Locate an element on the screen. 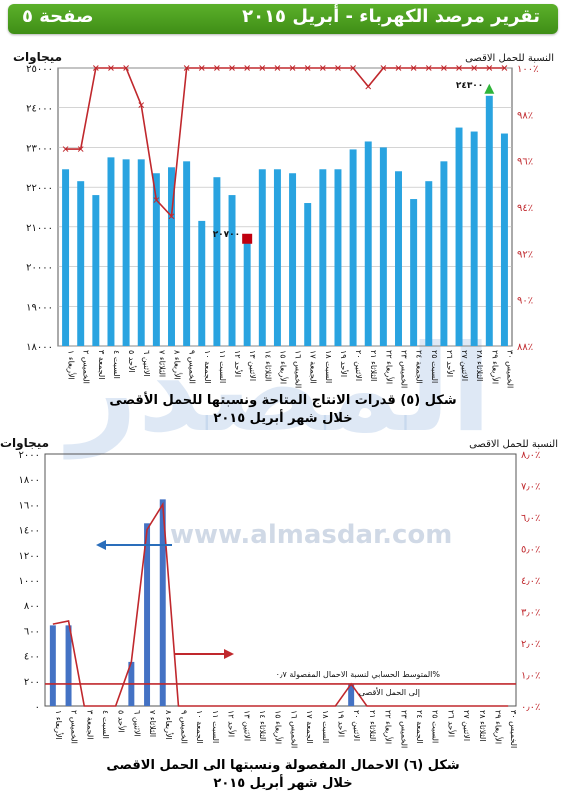 The height and width of the screenshot is (800, 566). ratio-line is located at coordinates (285, 143).